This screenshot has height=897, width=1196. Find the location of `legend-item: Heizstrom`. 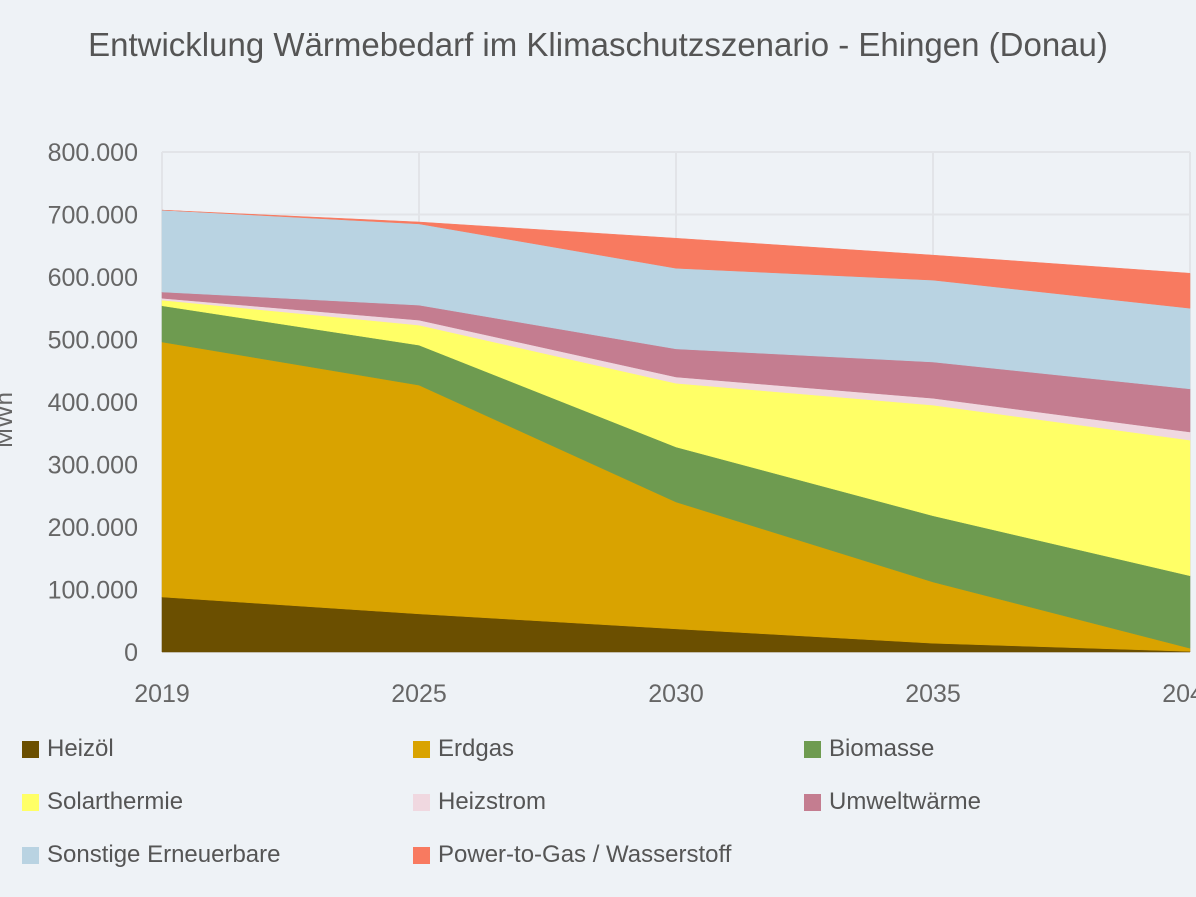

legend-item: Heizstrom is located at coordinates (479, 802).